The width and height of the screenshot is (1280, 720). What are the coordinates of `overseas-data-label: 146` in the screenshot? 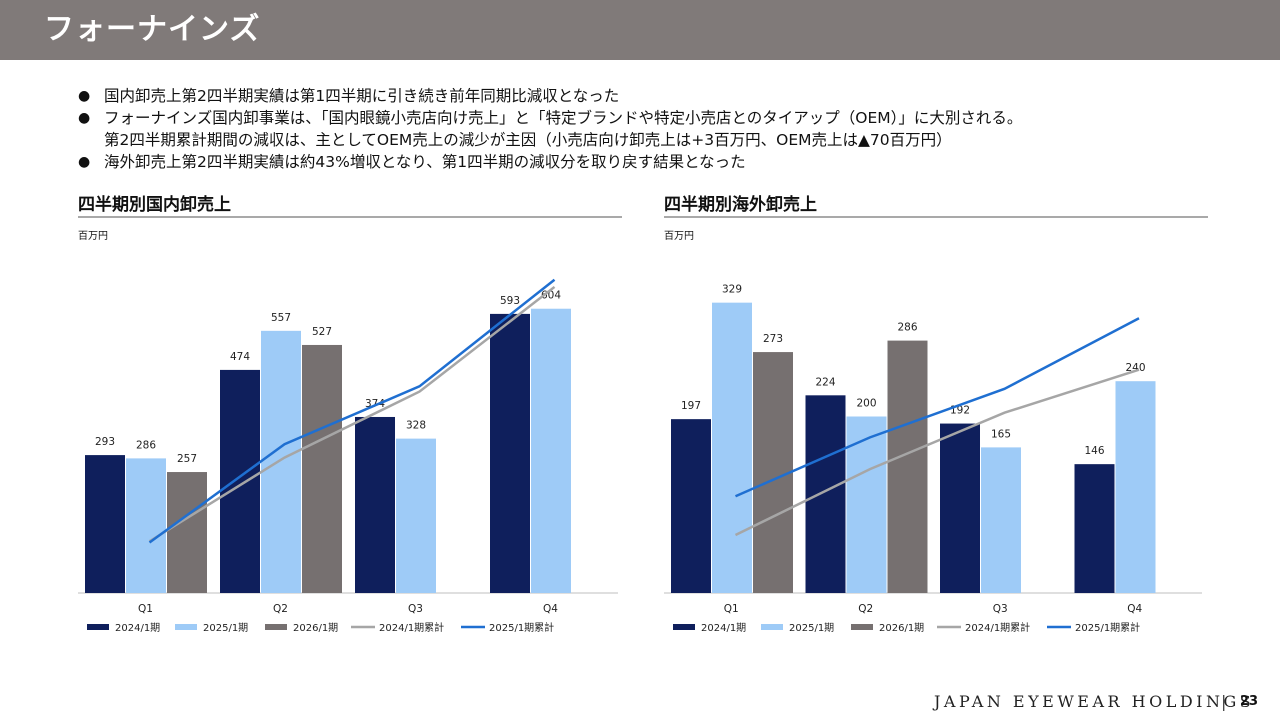 It's located at (1094, 451).